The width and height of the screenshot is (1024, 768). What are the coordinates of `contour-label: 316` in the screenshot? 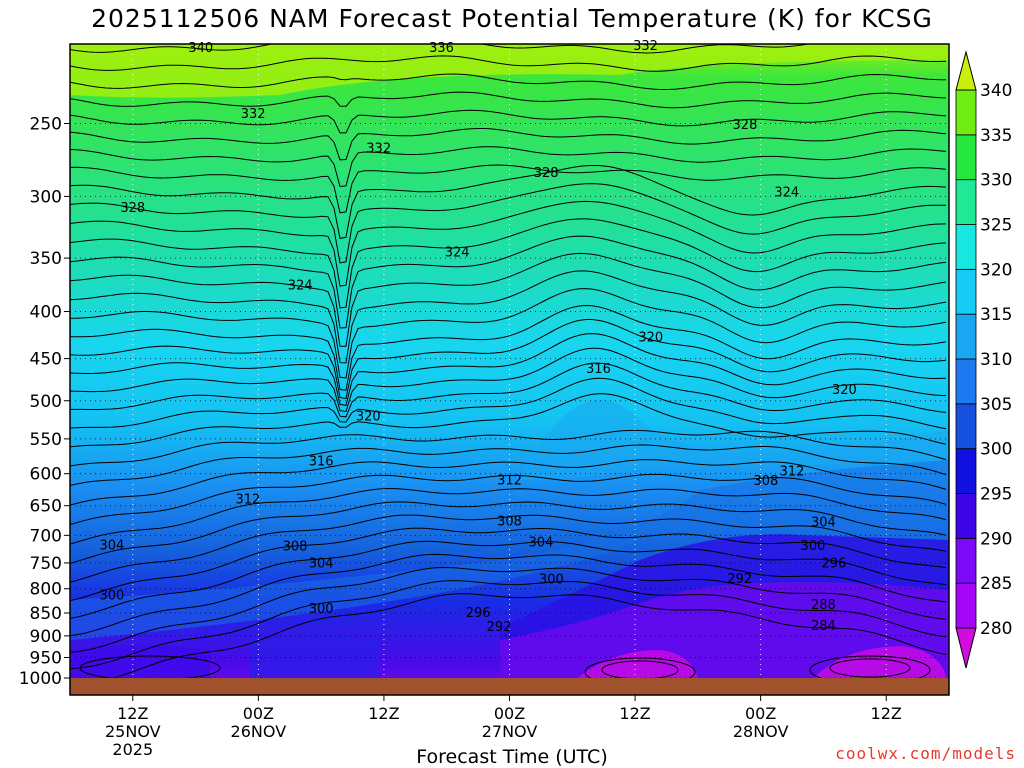 It's located at (321, 461).